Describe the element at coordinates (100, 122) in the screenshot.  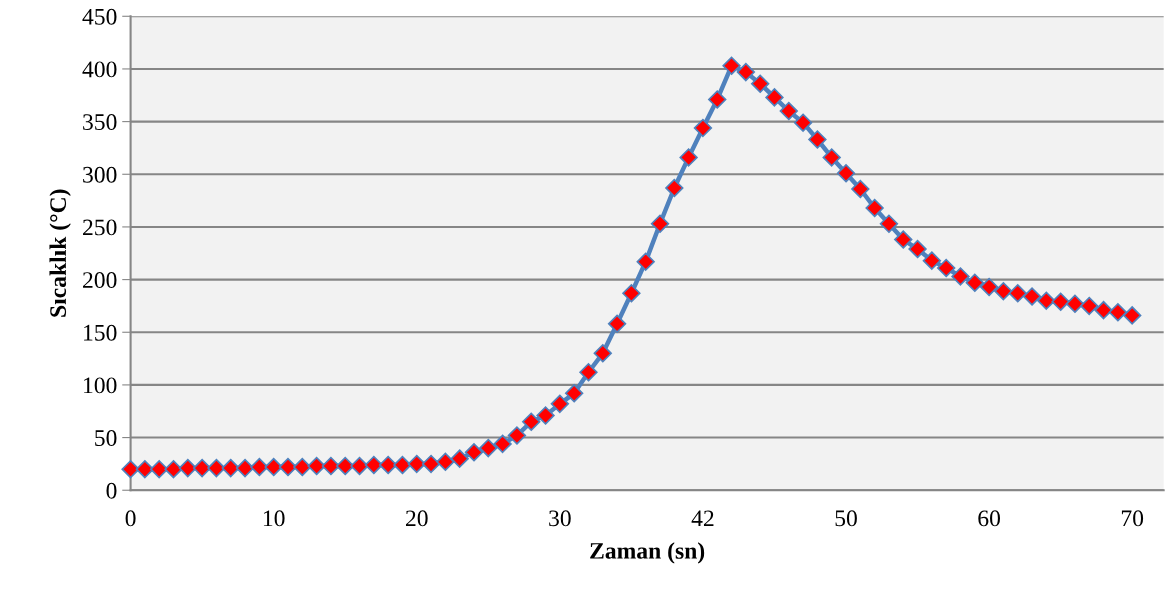
I see `y-tick-label: 350` at that location.